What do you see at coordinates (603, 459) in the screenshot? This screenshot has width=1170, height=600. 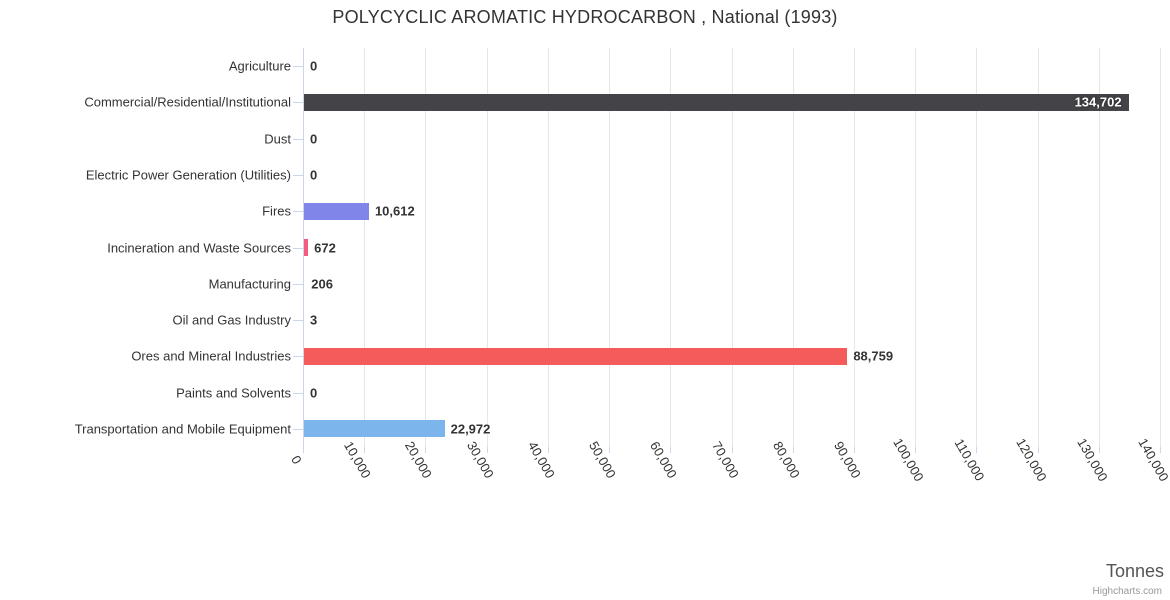 I see `x-axis-tick-label: 50,000` at bounding box center [603, 459].